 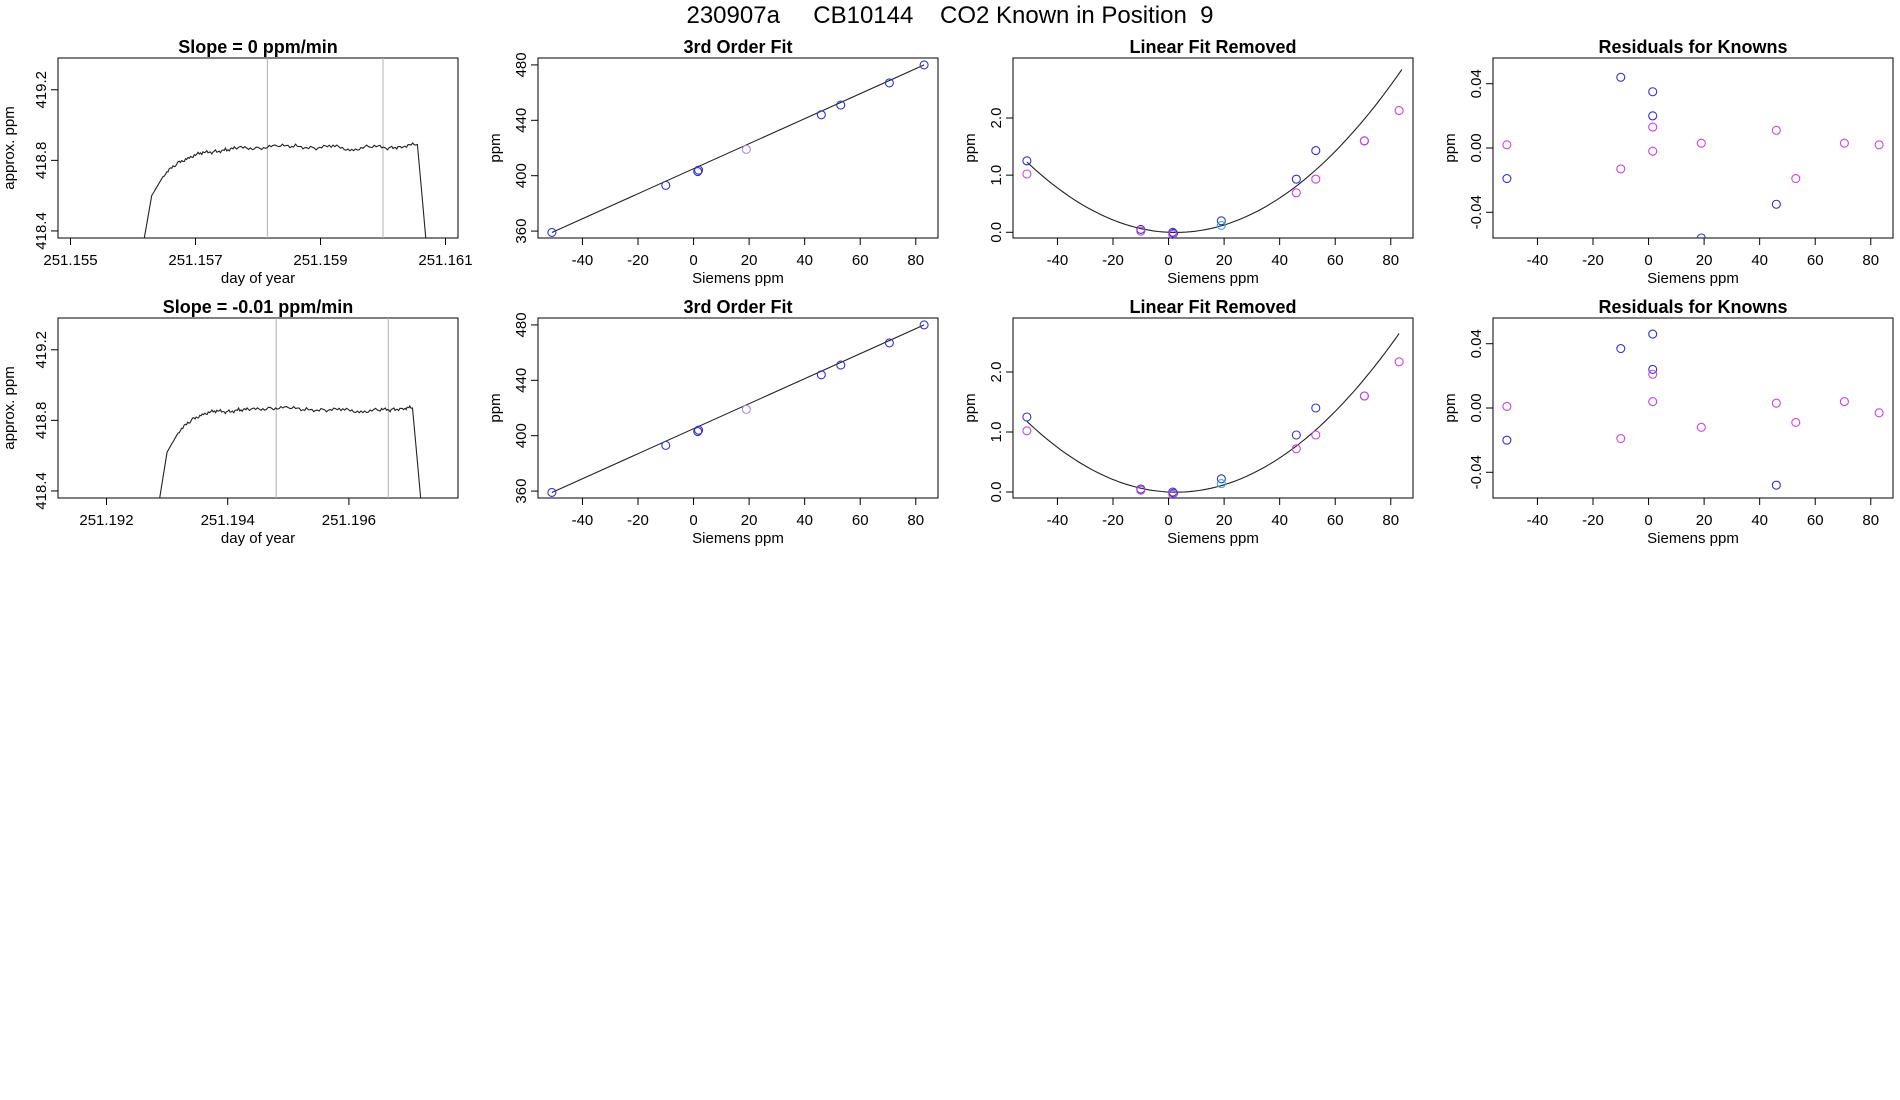 I want to click on y-tick-label: 440, so click(x=521, y=120).